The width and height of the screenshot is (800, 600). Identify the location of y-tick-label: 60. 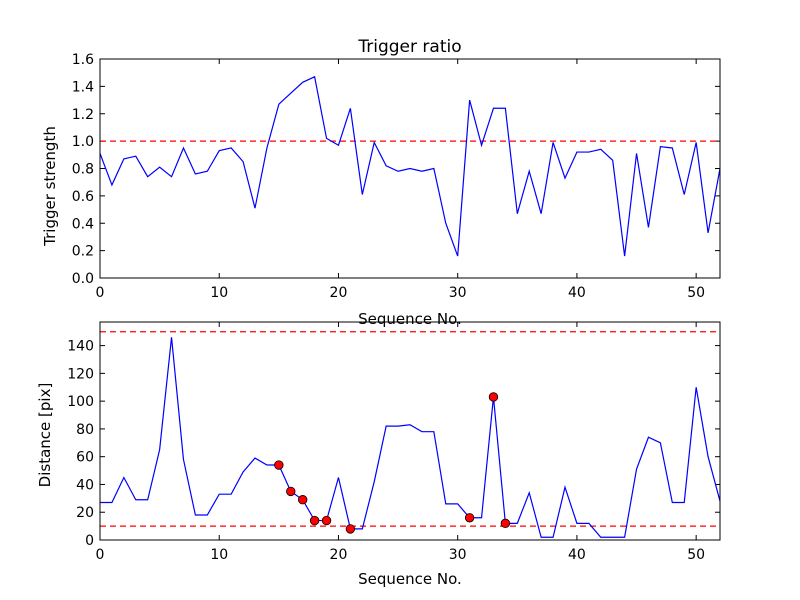
(85, 458).